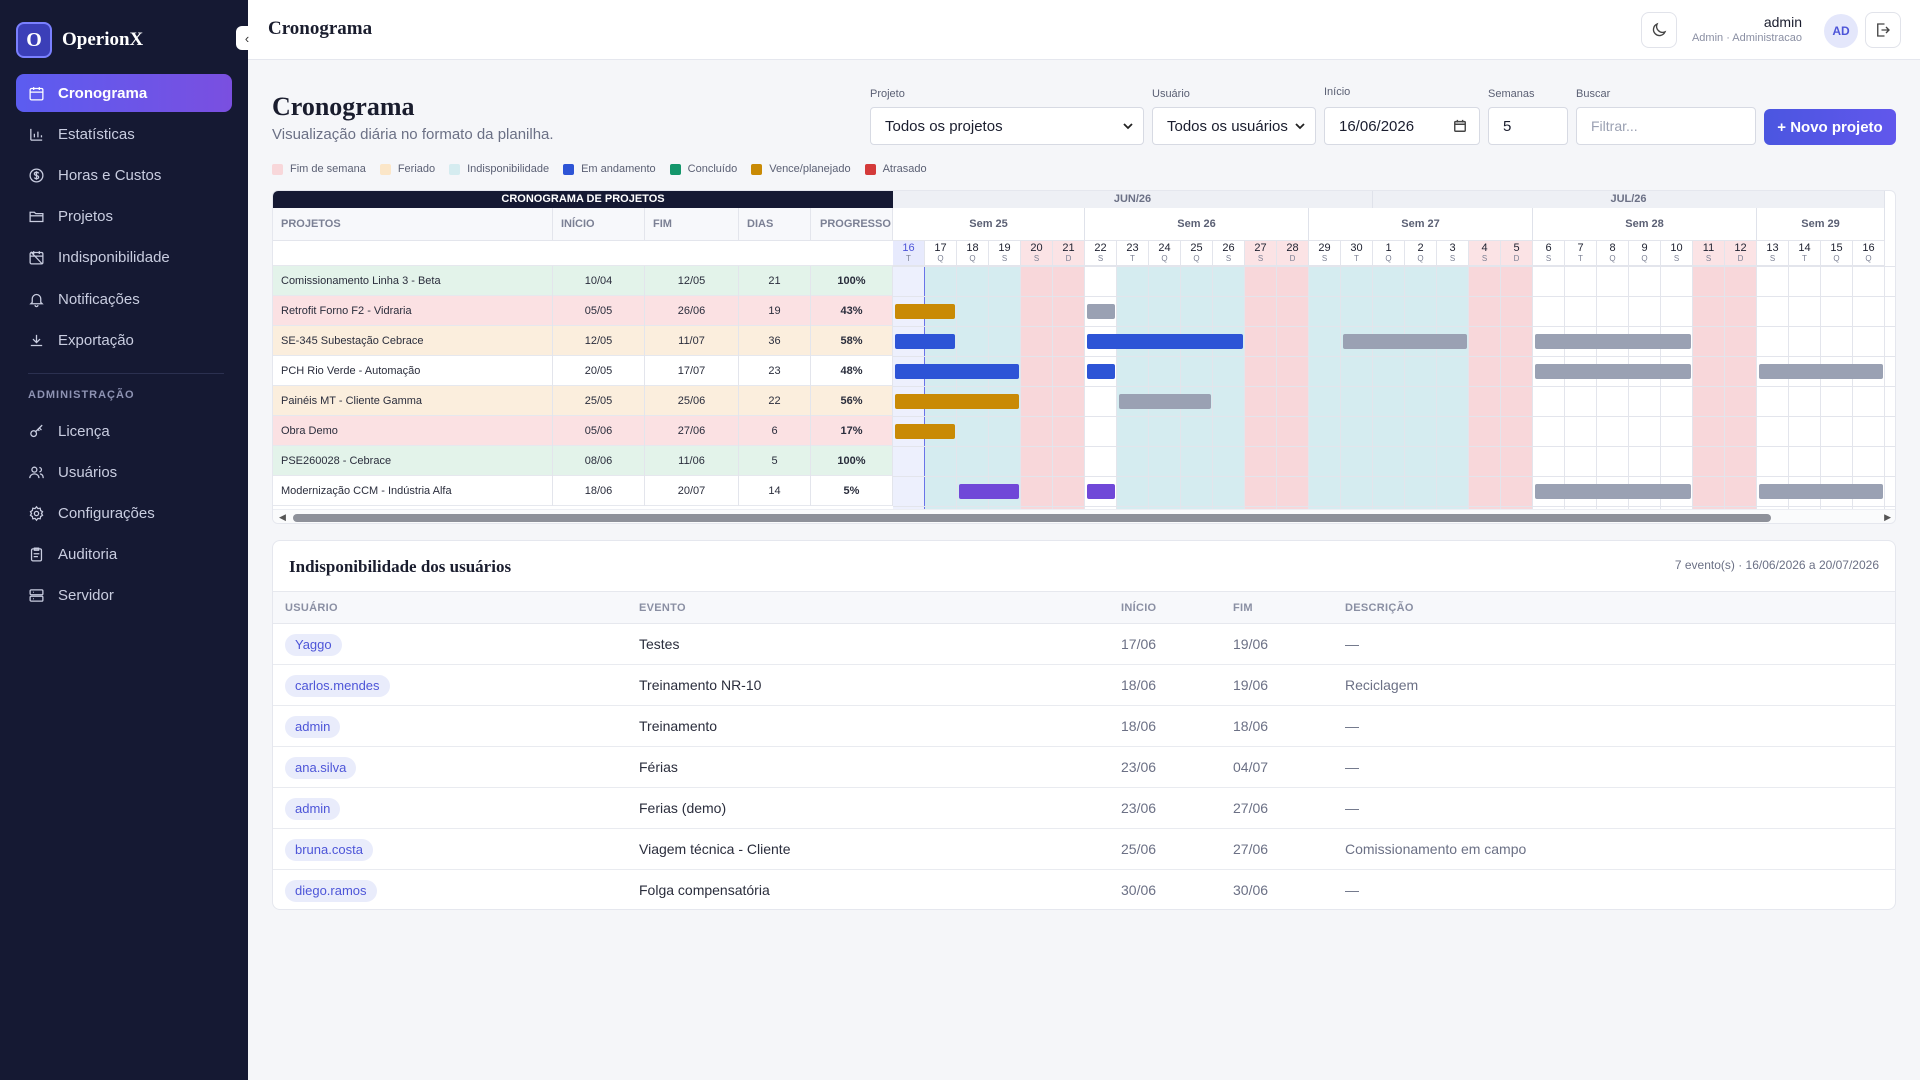 This screenshot has width=1920, height=1080. Describe the element at coordinates (678, 726) in the screenshot. I see `event-cell: Treinamento` at that location.